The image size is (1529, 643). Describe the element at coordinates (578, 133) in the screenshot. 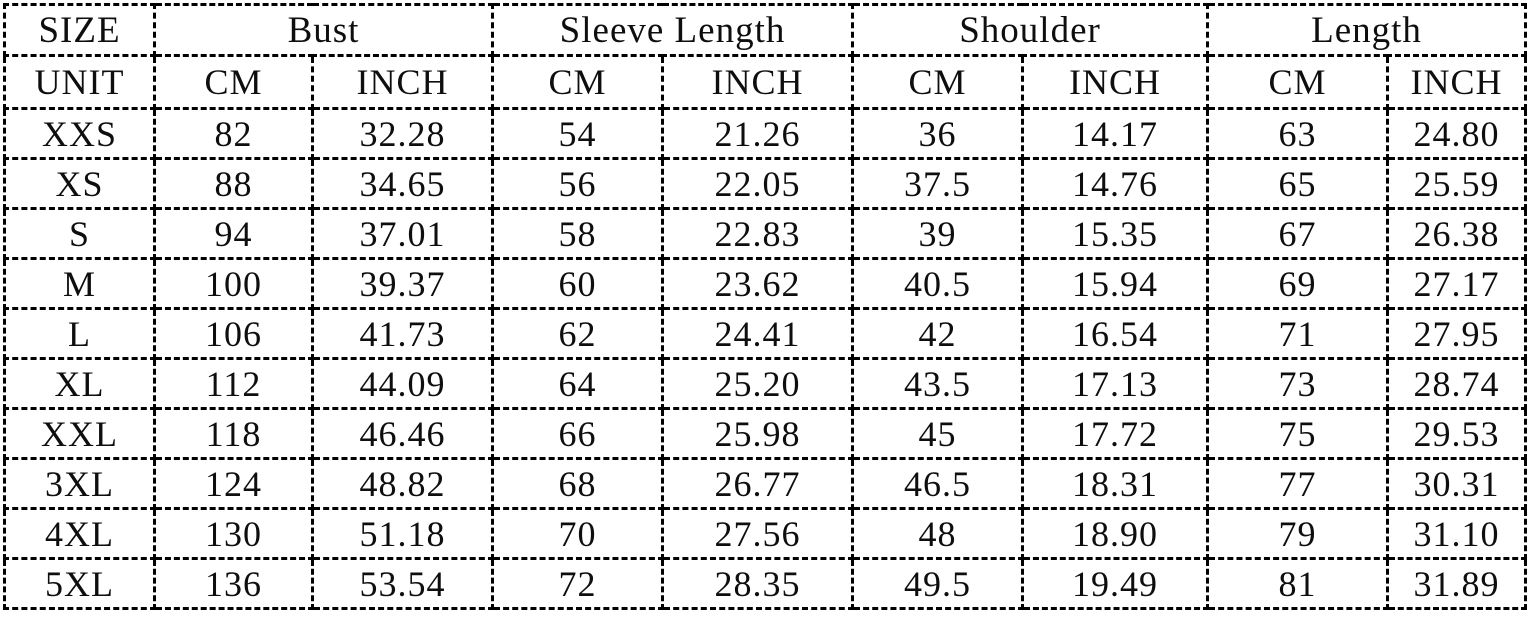

I see `value-cell: 54` at that location.